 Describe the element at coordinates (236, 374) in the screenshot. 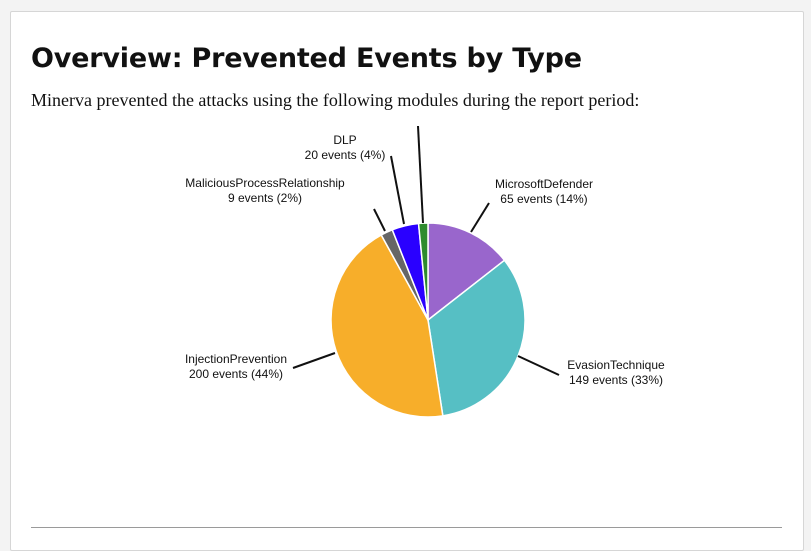

I see `slice-label-events: 200 events (44%)` at that location.